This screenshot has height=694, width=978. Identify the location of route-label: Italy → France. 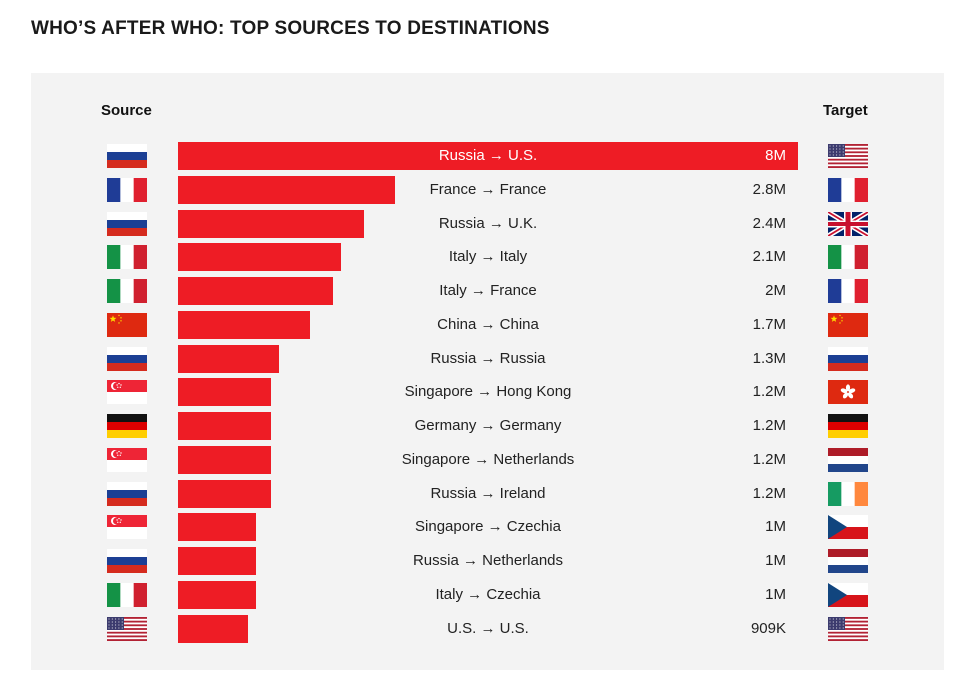
(488, 290).